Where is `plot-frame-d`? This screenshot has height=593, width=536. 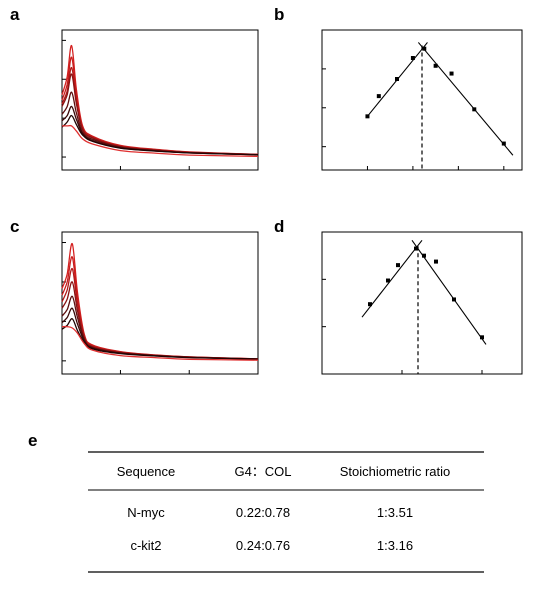
plot-frame-d is located at coordinates (422, 303).